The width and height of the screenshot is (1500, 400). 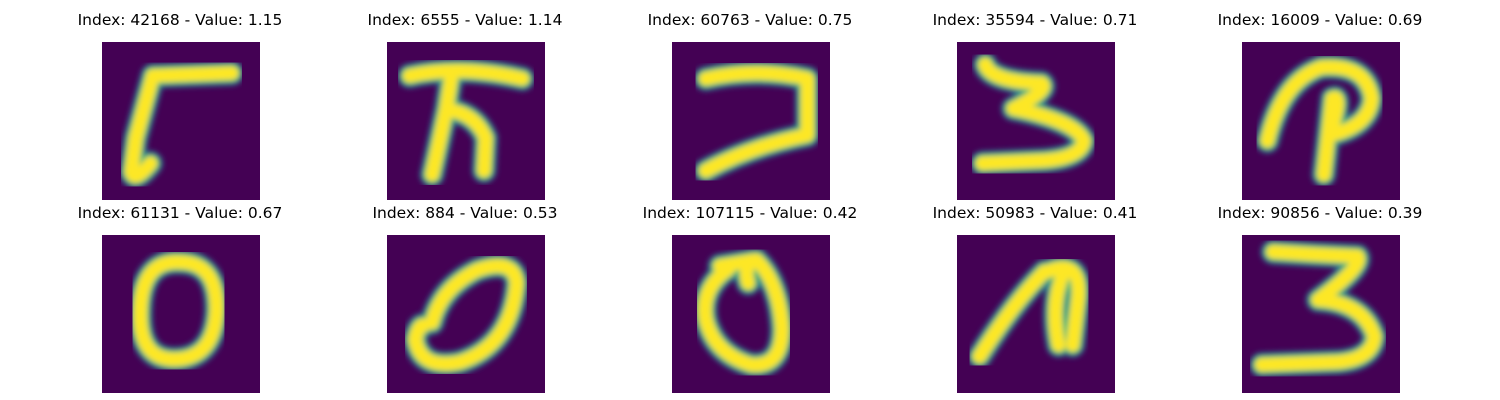 I want to click on panel-title: Index: 16009 - Value: 0.69, so click(x=1320, y=20).